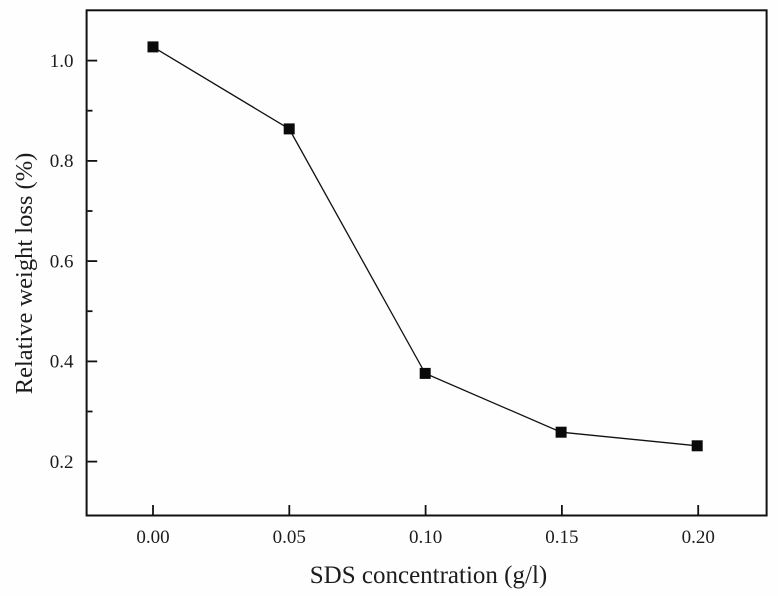 The height and width of the screenshot is (596, 778). What do you see at coordinates (62, 462) in the screenshot?
I see `svg-text: 0.2` at bounding box center [62, 462].